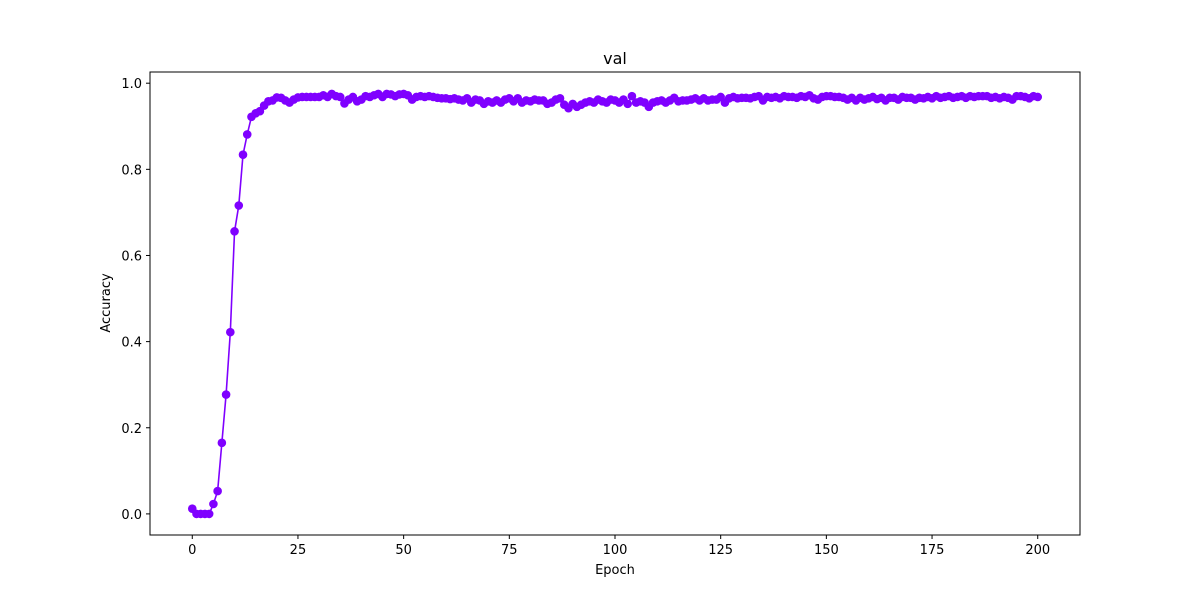 Image resolution: width=1200 pixels, height=600 pixels. What do you see at coordinates (298, 550) in the screenshot?
I see `x-tick-label: 25` at bounding box center [298, 550].